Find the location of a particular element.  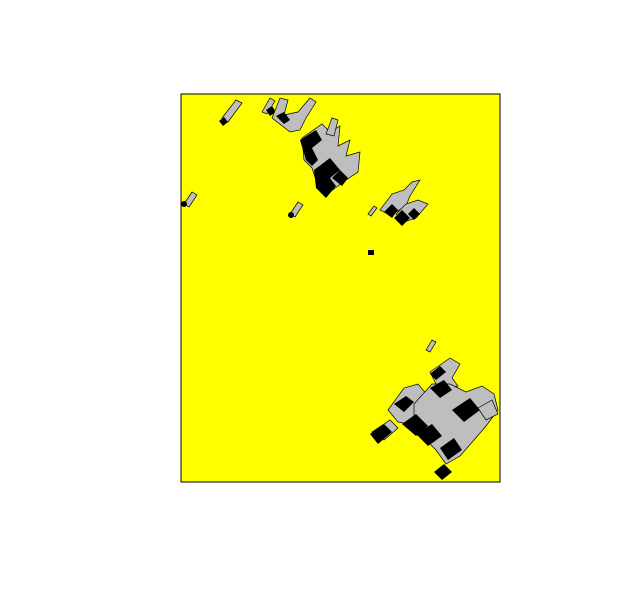

cluster-south is located at coordinates (434, 409).